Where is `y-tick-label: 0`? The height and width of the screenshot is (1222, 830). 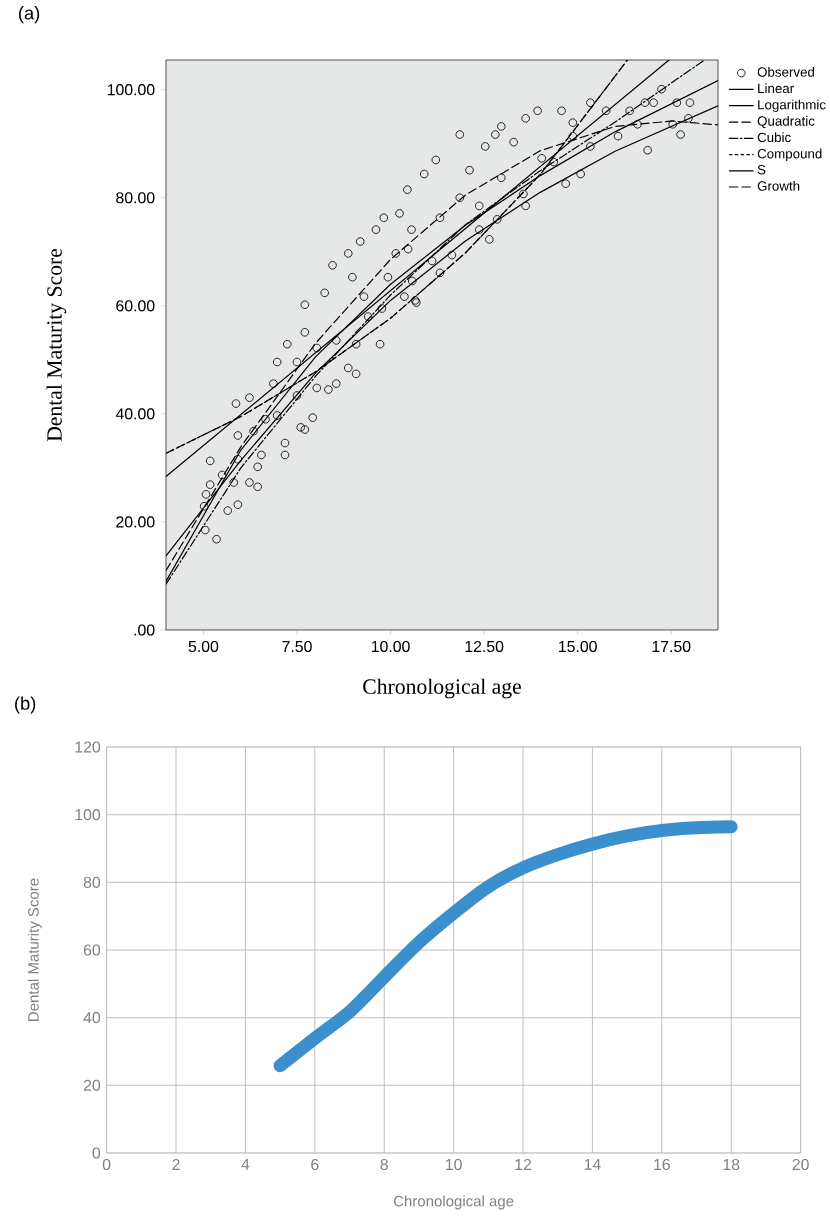
y-tick-label: 0 is located at coordinates (96, 1153).